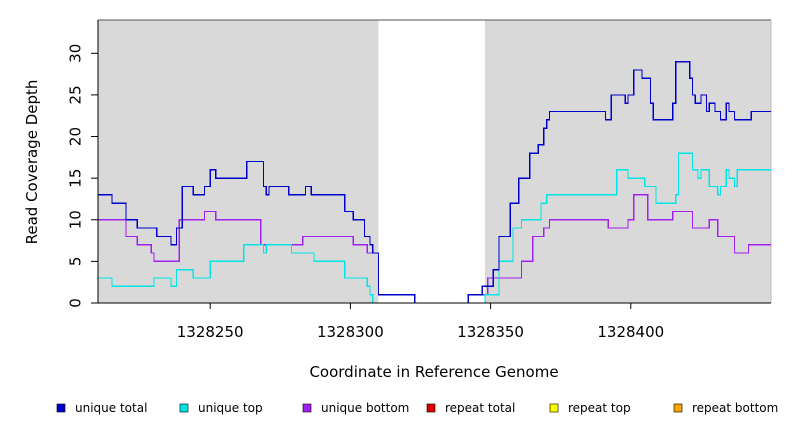  I want to click on y-tick-label: 25, so click(75, 94).